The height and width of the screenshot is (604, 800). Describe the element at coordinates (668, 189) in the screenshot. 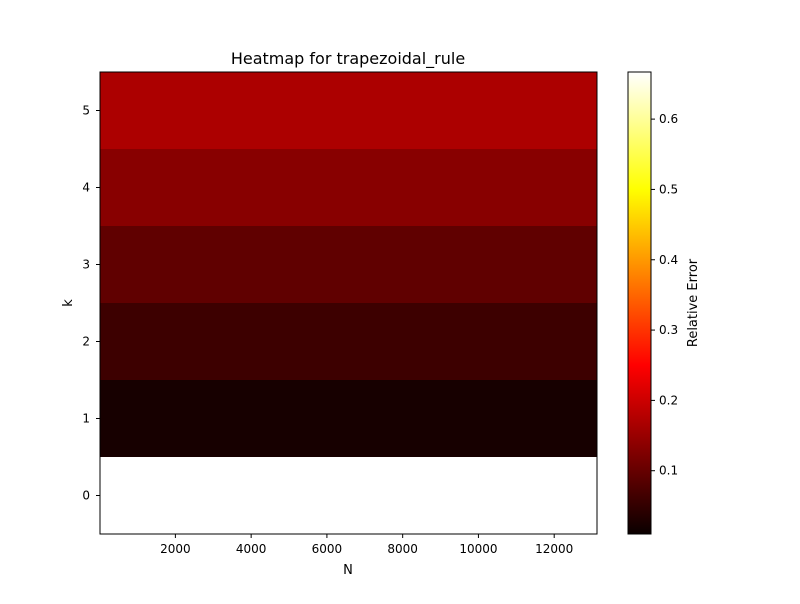

I see `colorbar-tick-label: 0.5` at that location.